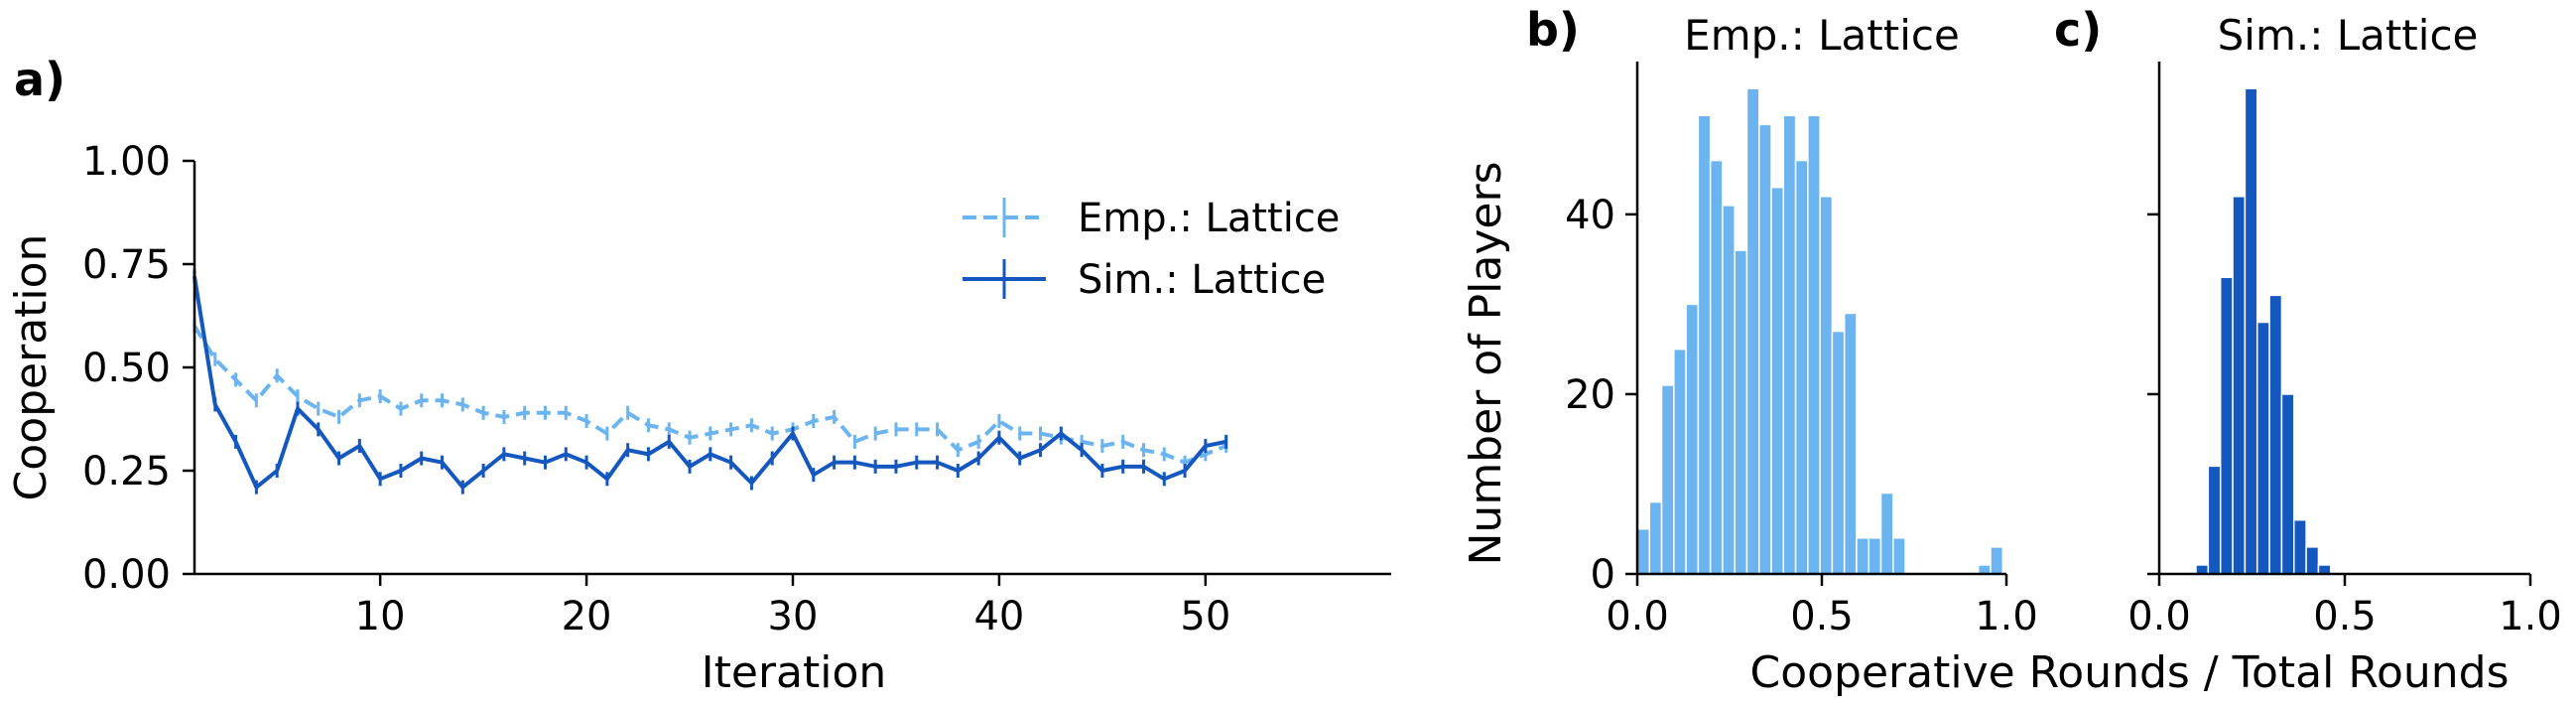 The image size is (2576, 708). I want to click on legend-label-emp: Emp.: Lattice, so click(1209, 218).